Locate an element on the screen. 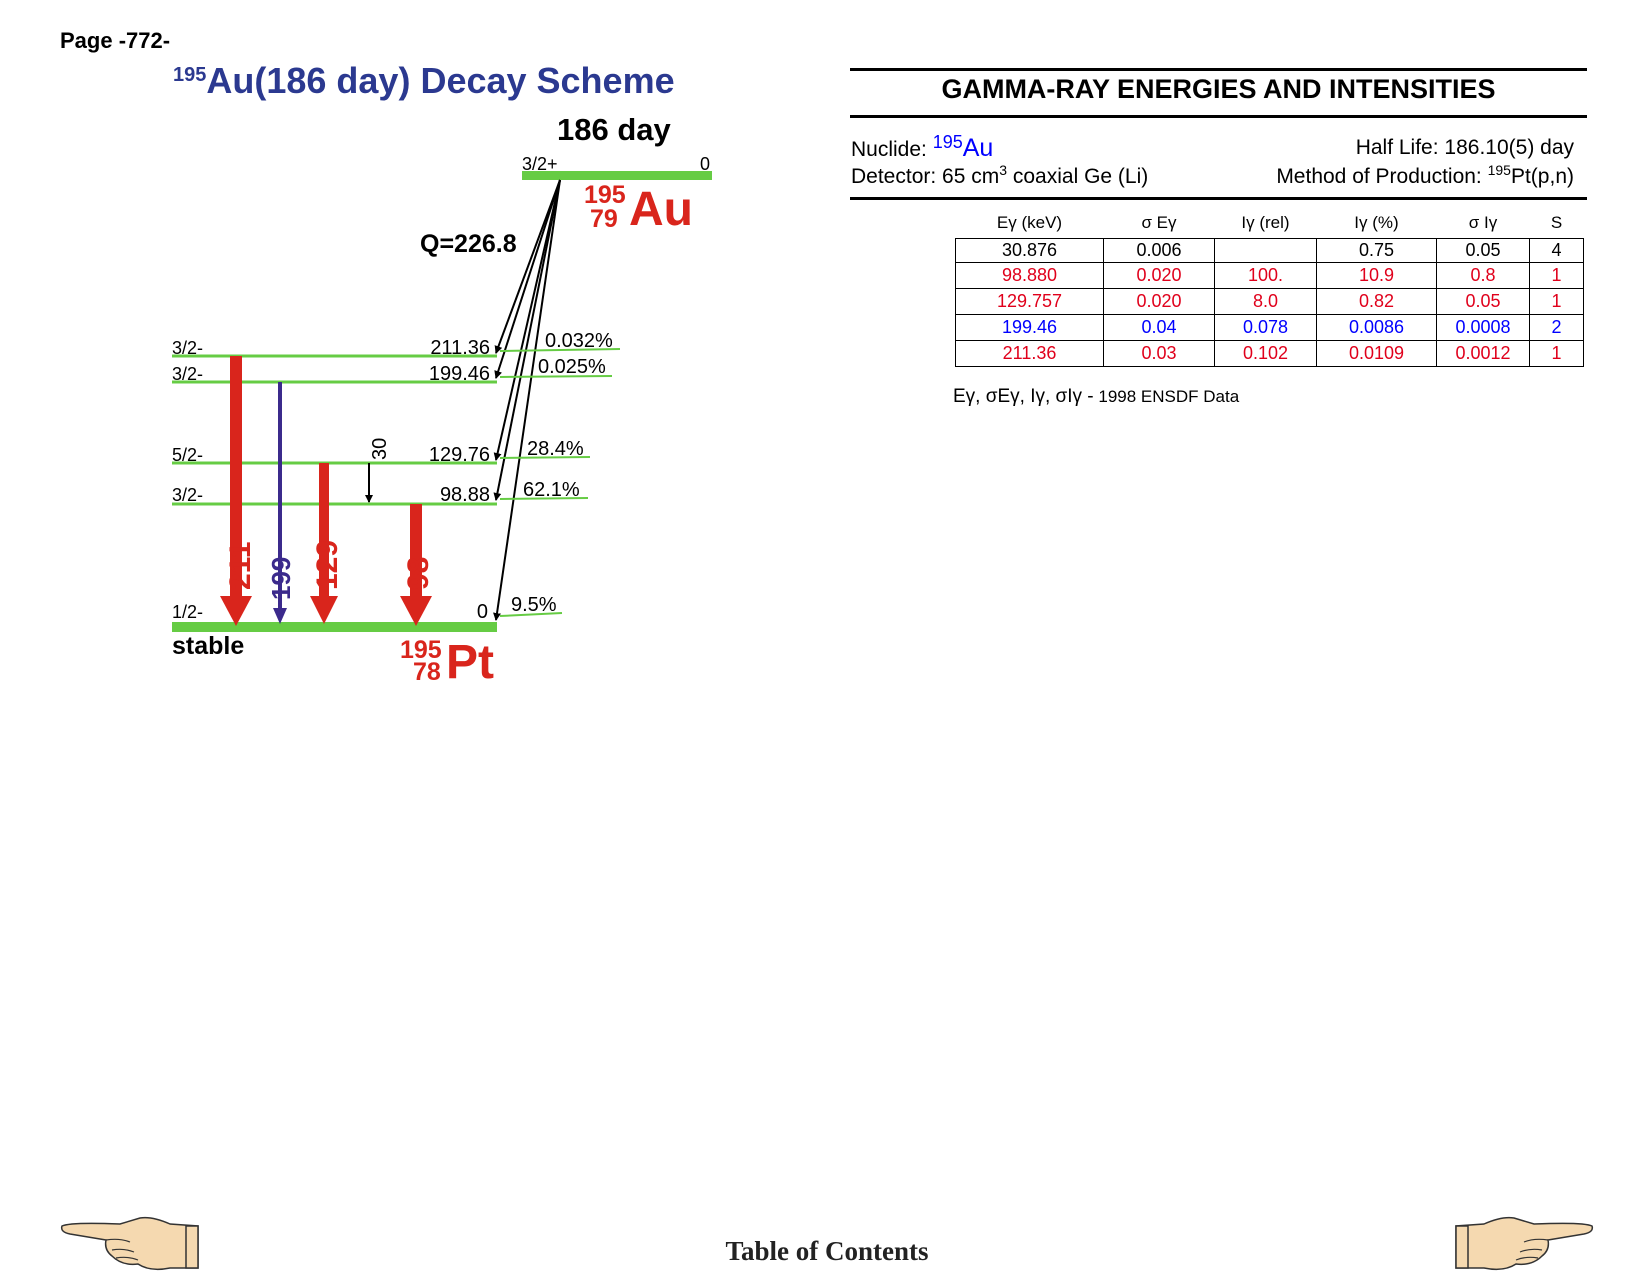  detector-suffix: coaxial Ge (Li) is located at coordinates (1078, 176).